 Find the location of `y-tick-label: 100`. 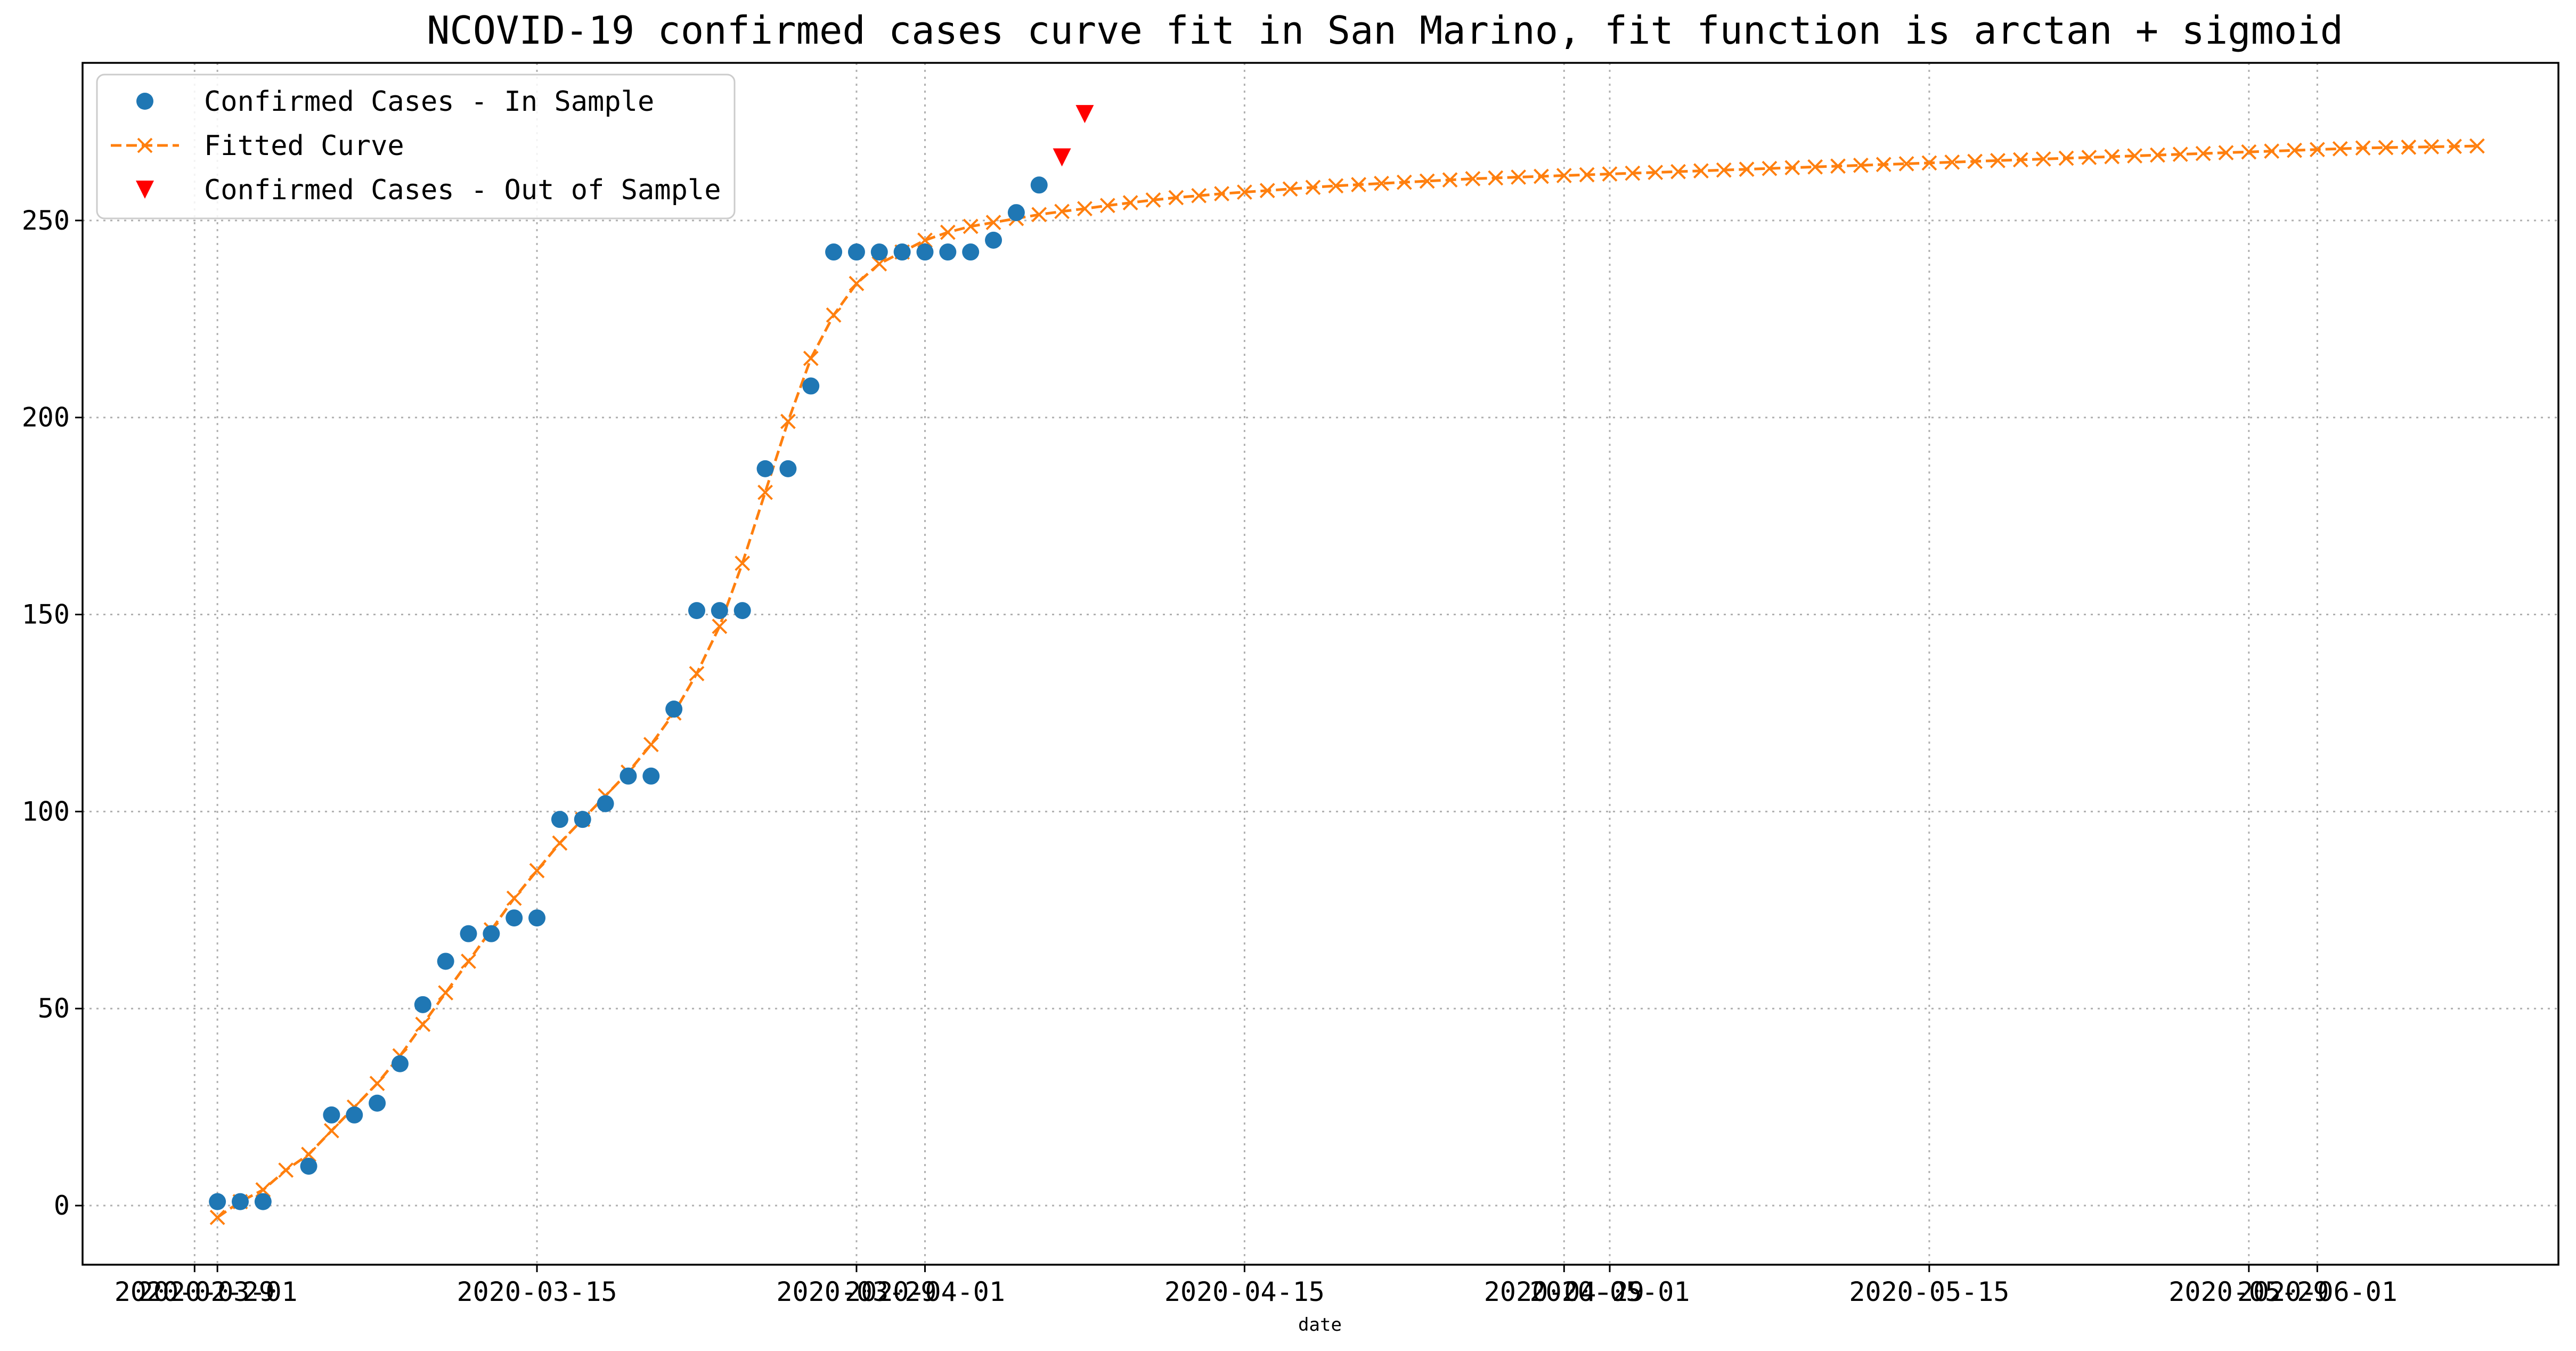

y-tick-label: 100 is located at coordinates (46, 811).